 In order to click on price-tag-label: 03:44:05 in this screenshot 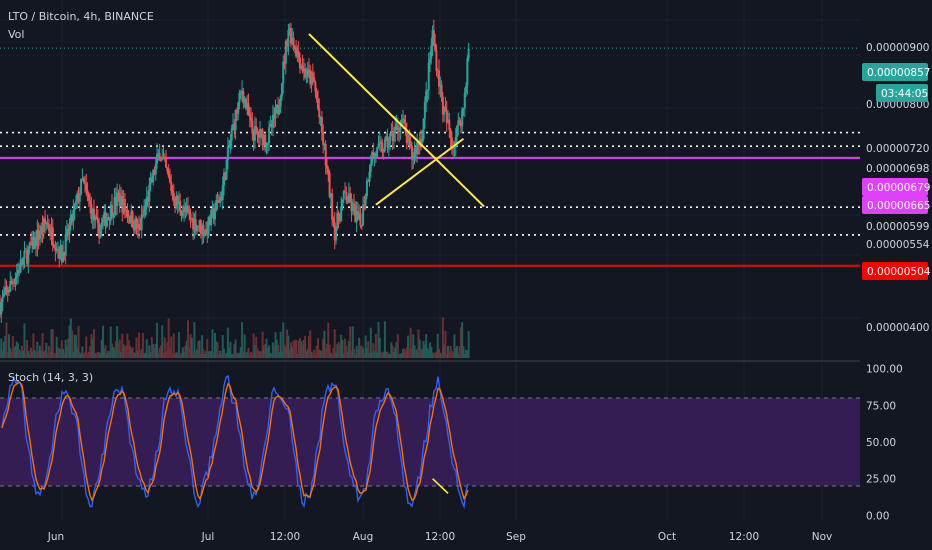, I will do `click(904, 94)`.